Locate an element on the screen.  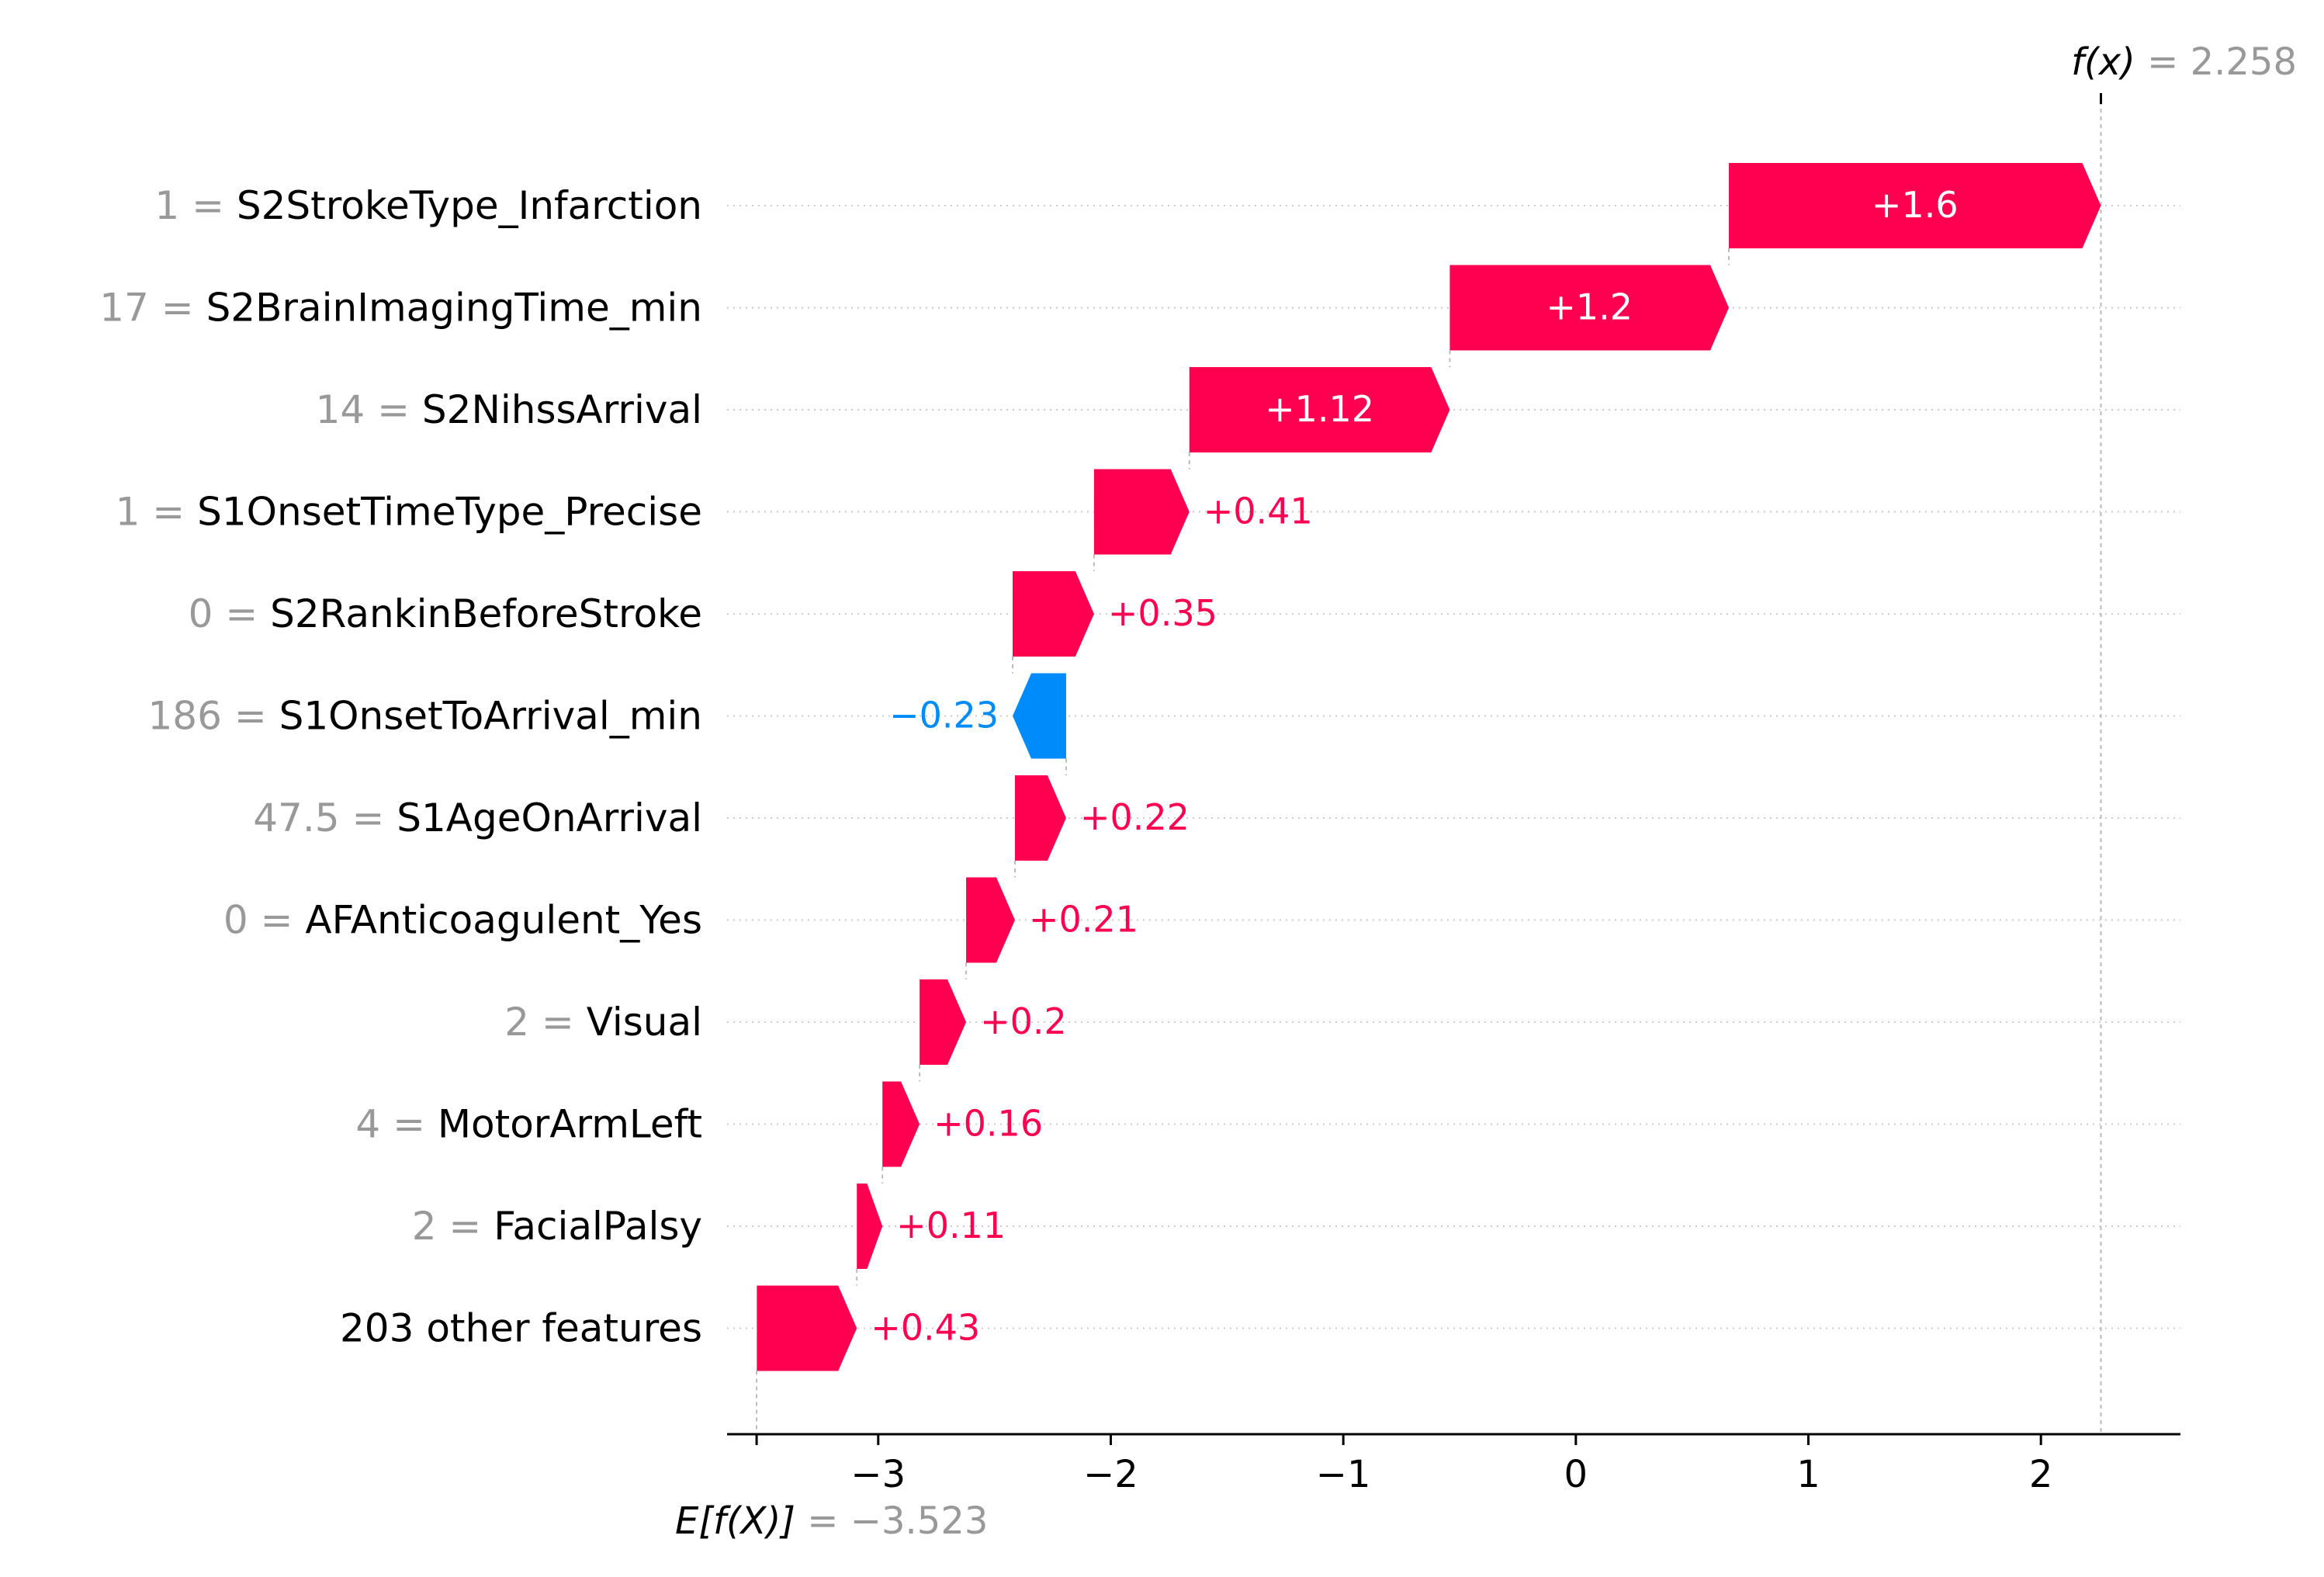
contribution-label: +1.2 is located at coordinates (1589, 307).